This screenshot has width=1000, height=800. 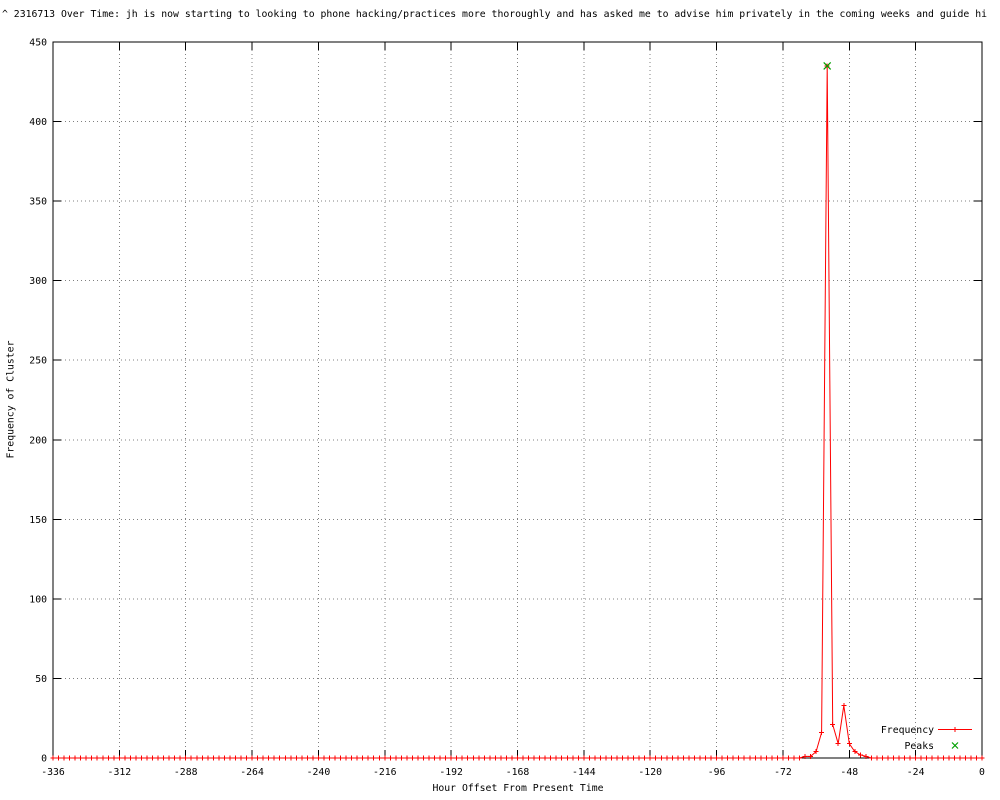 What do you see at coordinates (518, 788) in the screenshot?
I see `x-axis-label: Hour Offset From Present Time` at bounding box center [518, 788].